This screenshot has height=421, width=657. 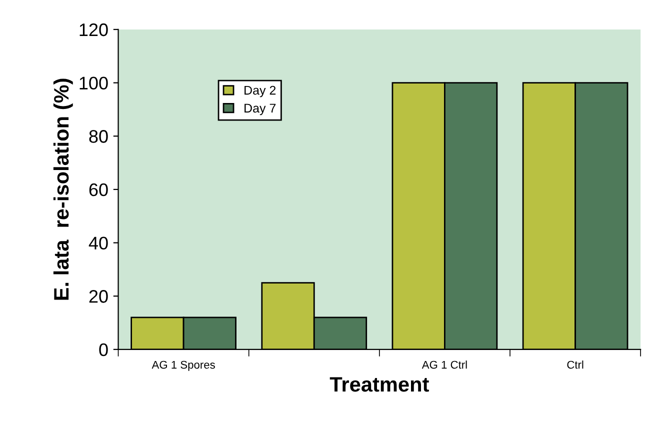 I want to click on x-tick-label: AG 1 Ctrl, so click(x=444, y=364).